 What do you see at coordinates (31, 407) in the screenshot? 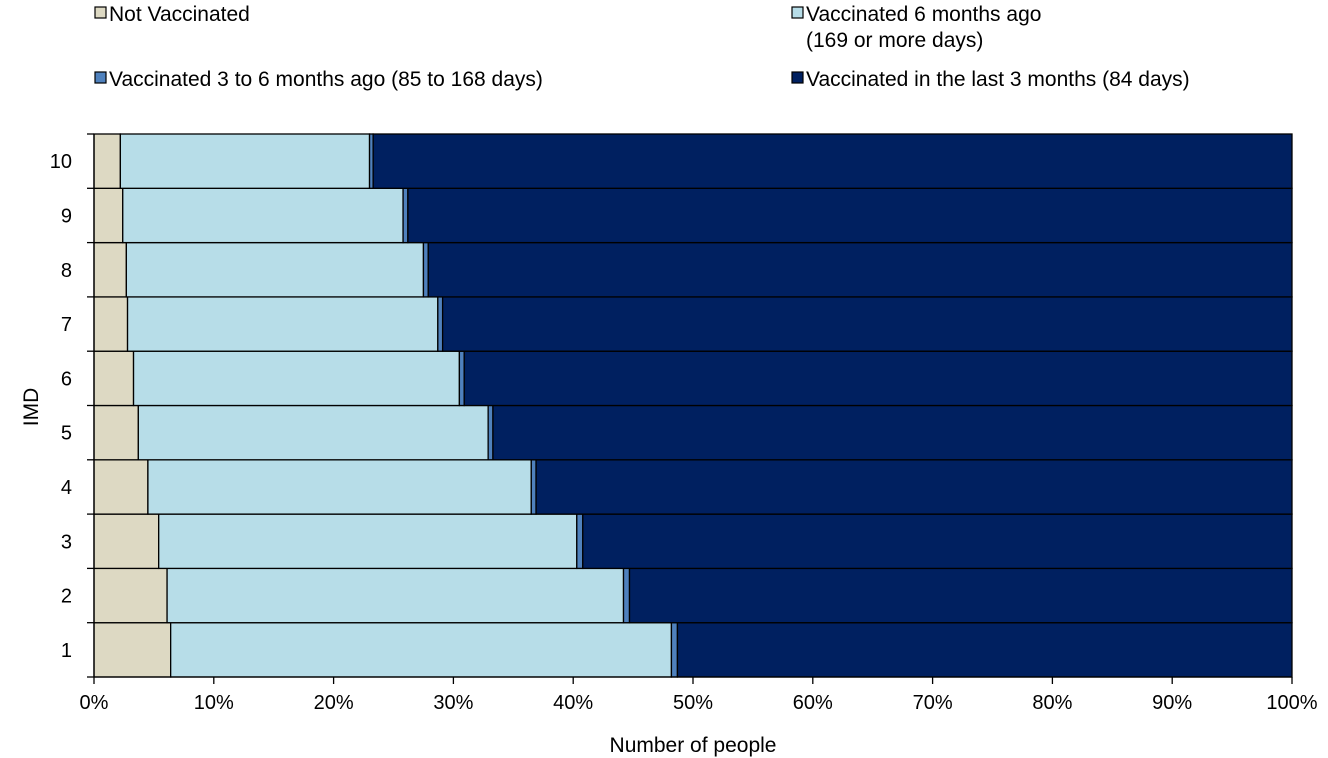
I see `y-axis-title: IMD` at bounding box center [31, 407].